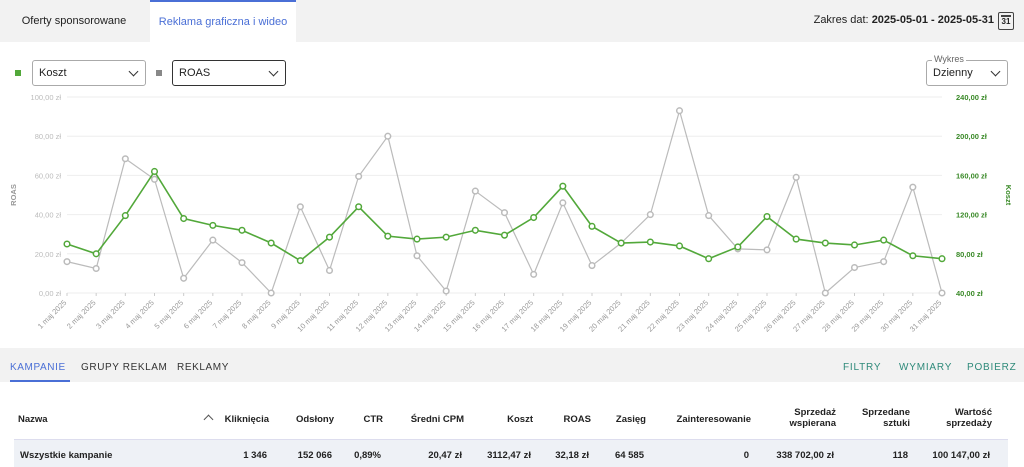  Describe the element at coordinates (885, 418) in the screenshot. I see `col-header-units-sold: Sprzedane sztuki` at that location.